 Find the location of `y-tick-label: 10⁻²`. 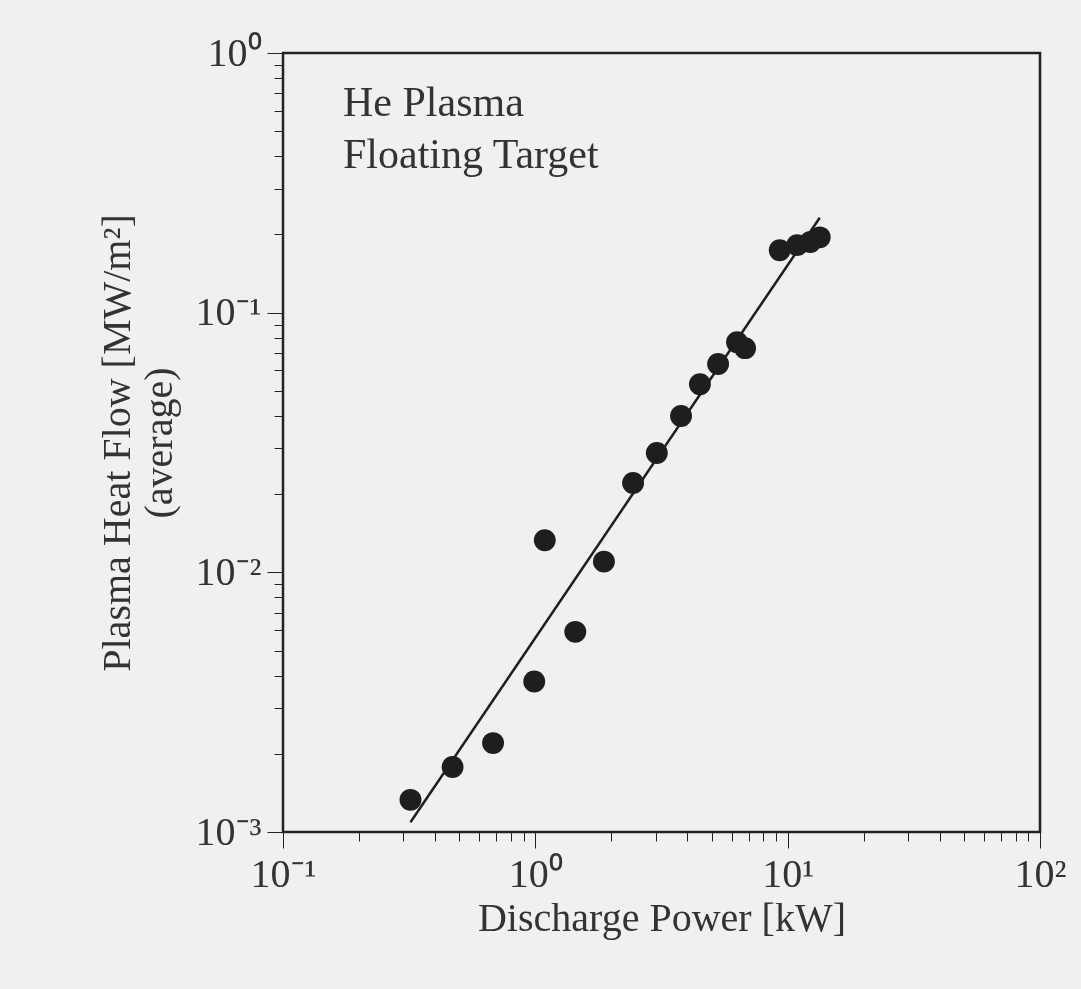

y-tick-label: 10⁻² is located at coordinates (228, 571).